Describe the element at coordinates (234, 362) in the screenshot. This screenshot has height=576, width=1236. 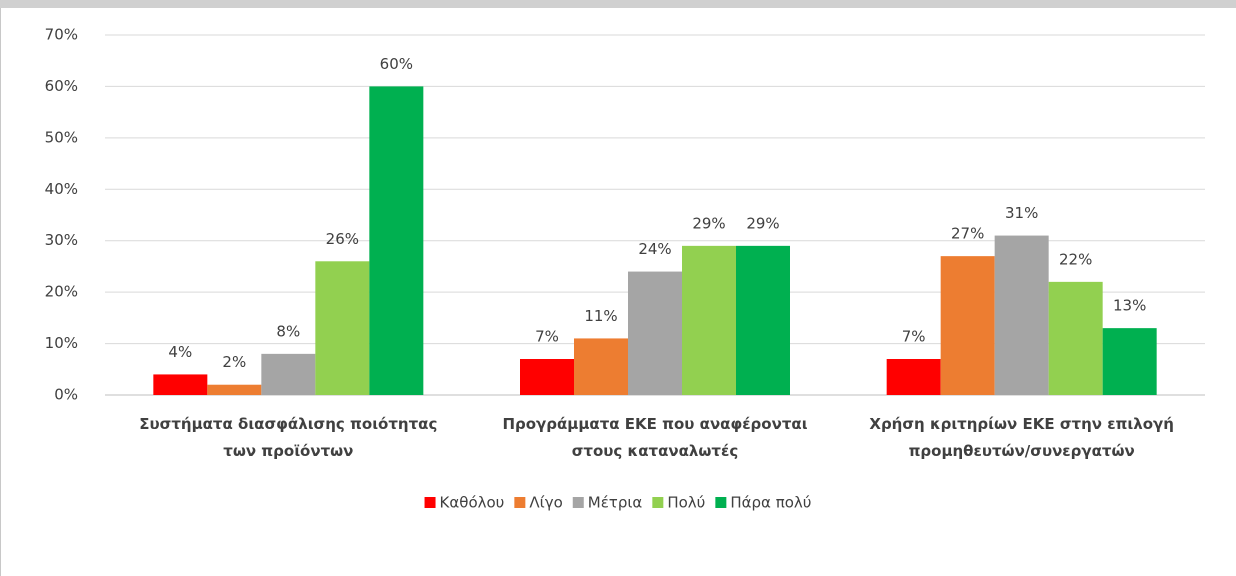
I see `data-label: 2%` at that location.